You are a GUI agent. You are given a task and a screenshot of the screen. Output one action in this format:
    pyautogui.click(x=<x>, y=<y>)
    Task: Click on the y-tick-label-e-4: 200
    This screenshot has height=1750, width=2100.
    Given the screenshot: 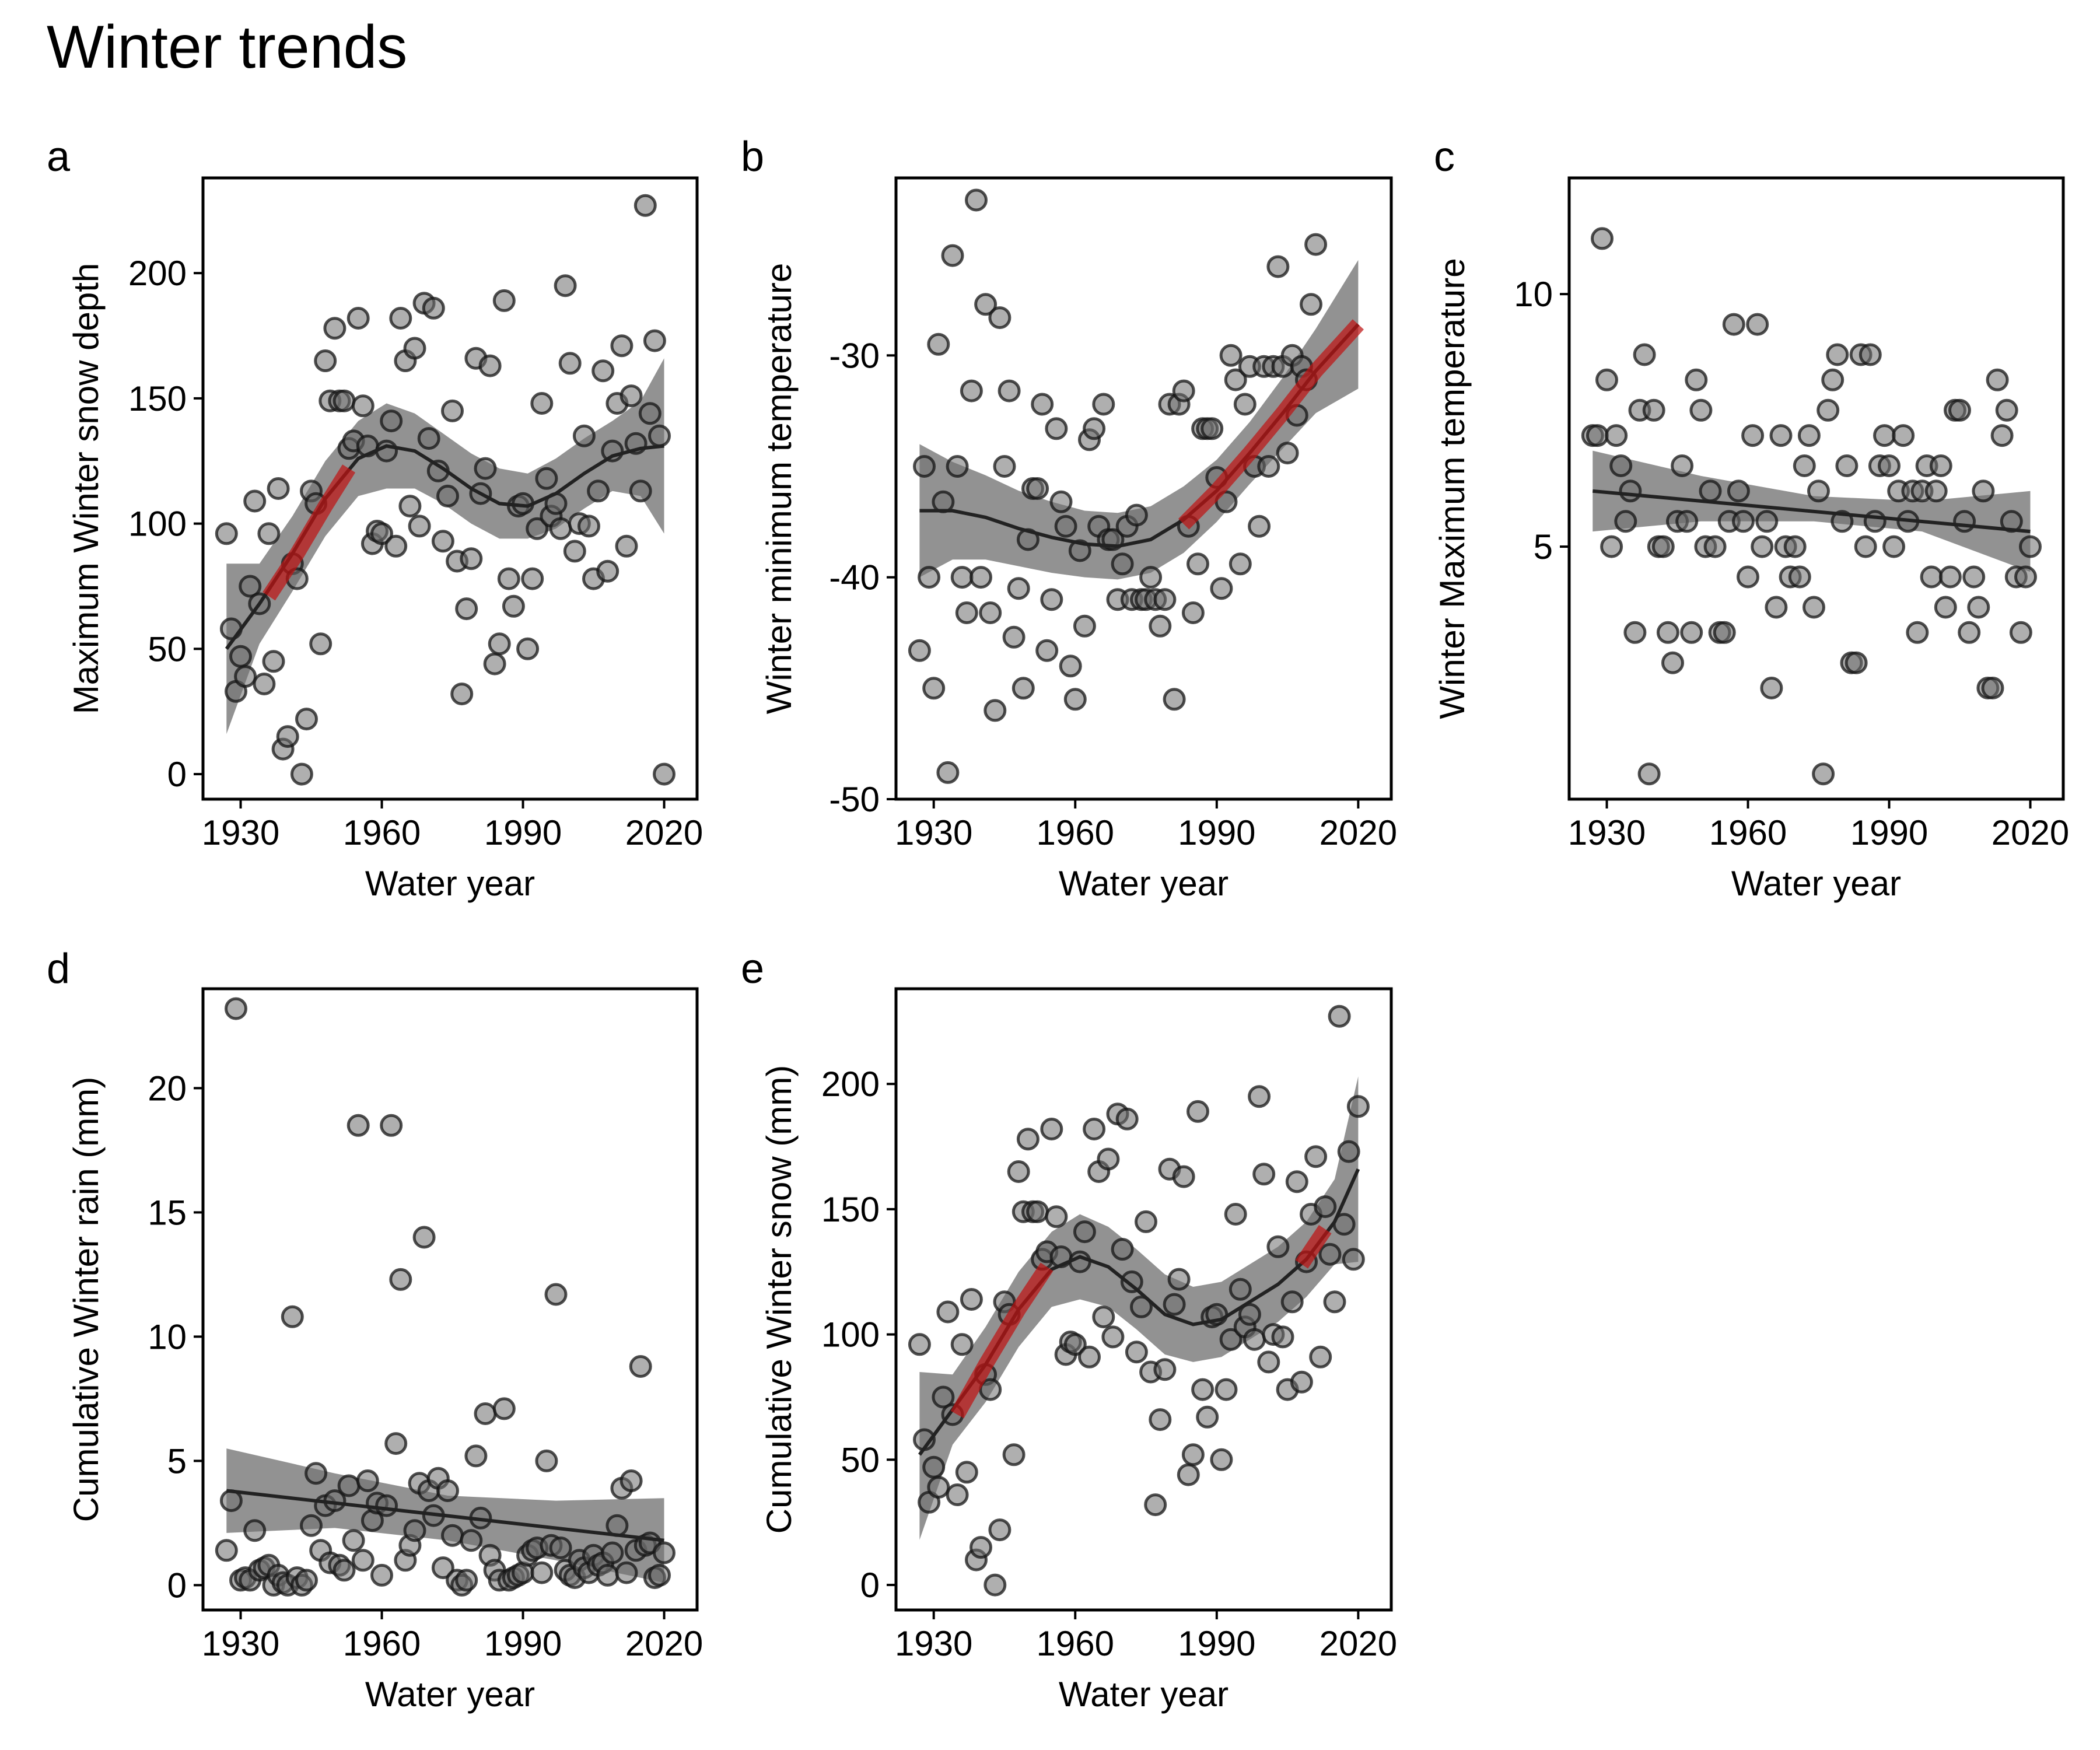 What is the action you would take?
    pyautogui.click(x=850, y=1084)
    